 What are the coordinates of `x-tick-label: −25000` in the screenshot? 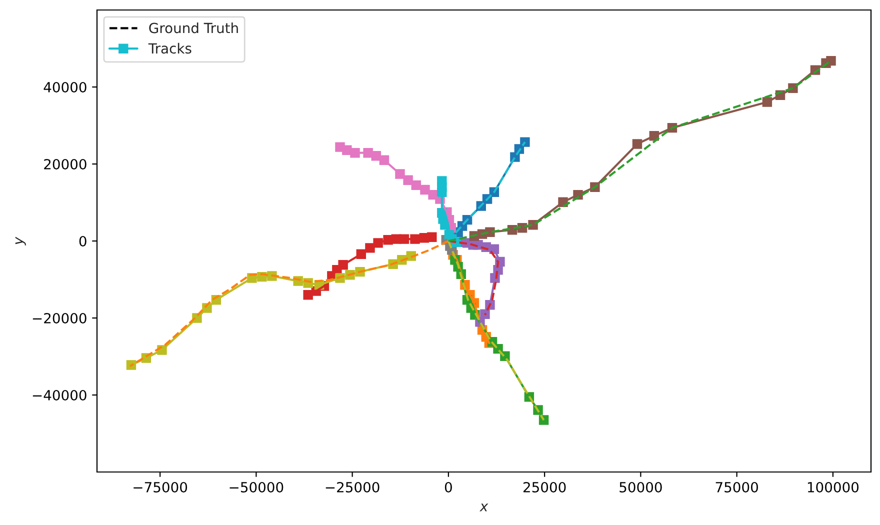 It's located at (353, 487).